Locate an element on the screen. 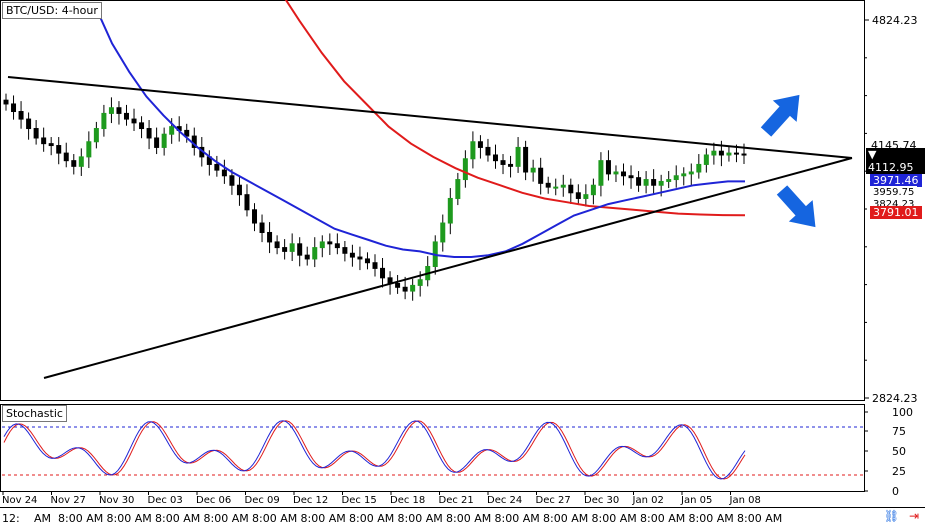 This screenshot has width=925, height=528. bottom-toolbar: ⛓ ⇥ is located at coordinates (901, 516).